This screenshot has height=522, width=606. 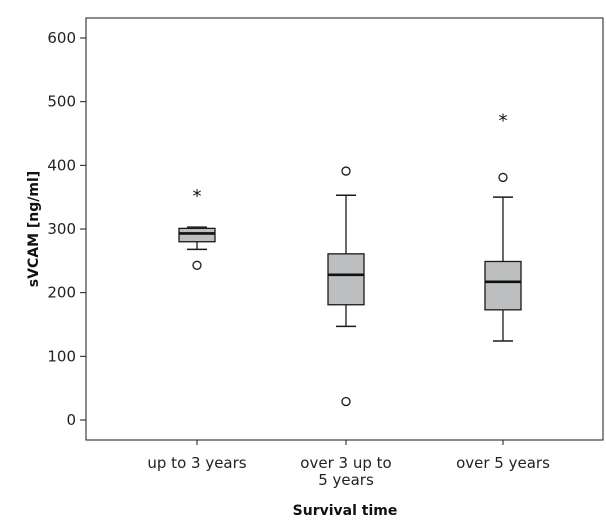 I want to click on y-axis: 0 100 200 300 400 500 600, so click(x=66, y=229).